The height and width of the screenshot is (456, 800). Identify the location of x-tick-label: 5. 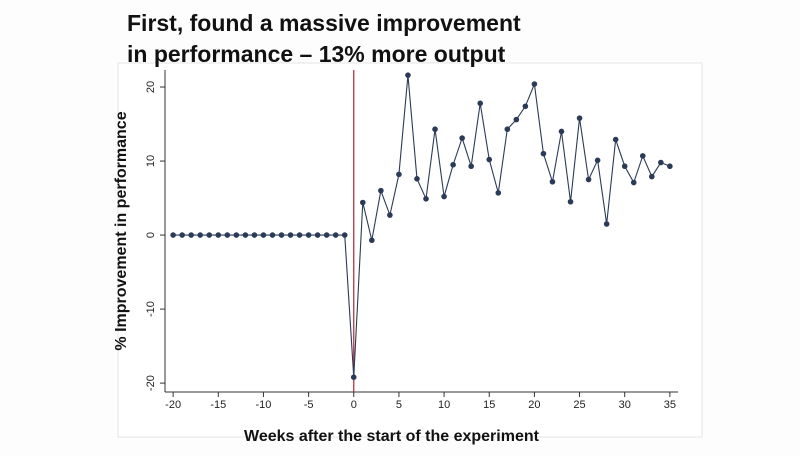
(399, 405).